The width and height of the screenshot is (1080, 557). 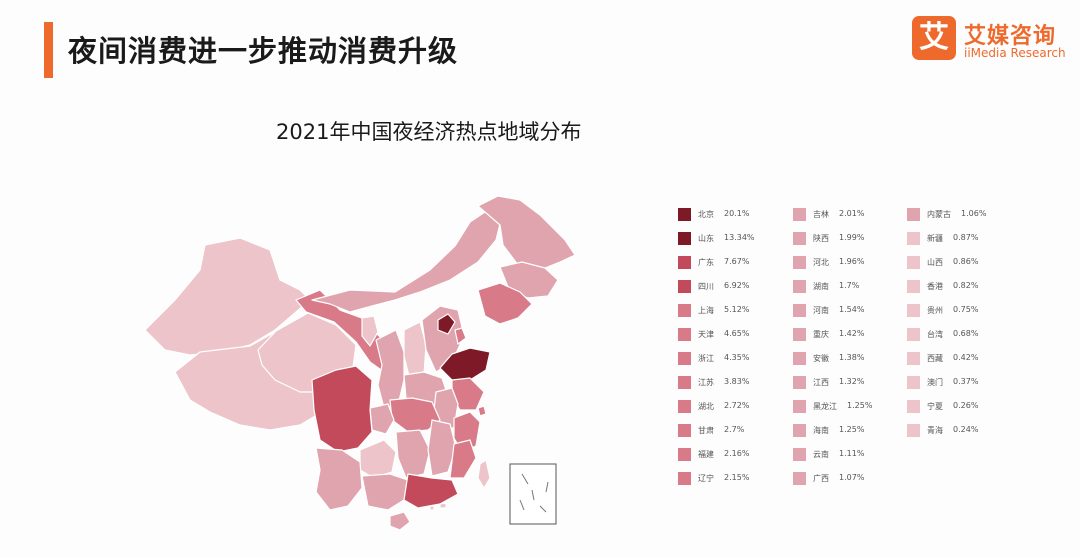 I want to click on logo-mark-icon: 艾, so click(x=934, y=38).